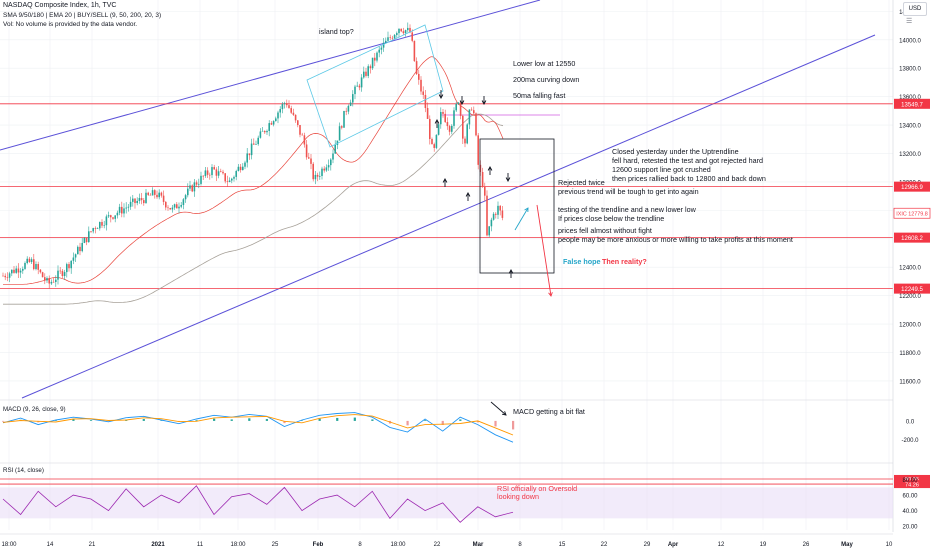 This screenshot has height=550, width=932. What do you see at coordinates (910, 441) in the screenshot?
I see `macd-tick-label: -200.0` at bounding box center [910, 441].